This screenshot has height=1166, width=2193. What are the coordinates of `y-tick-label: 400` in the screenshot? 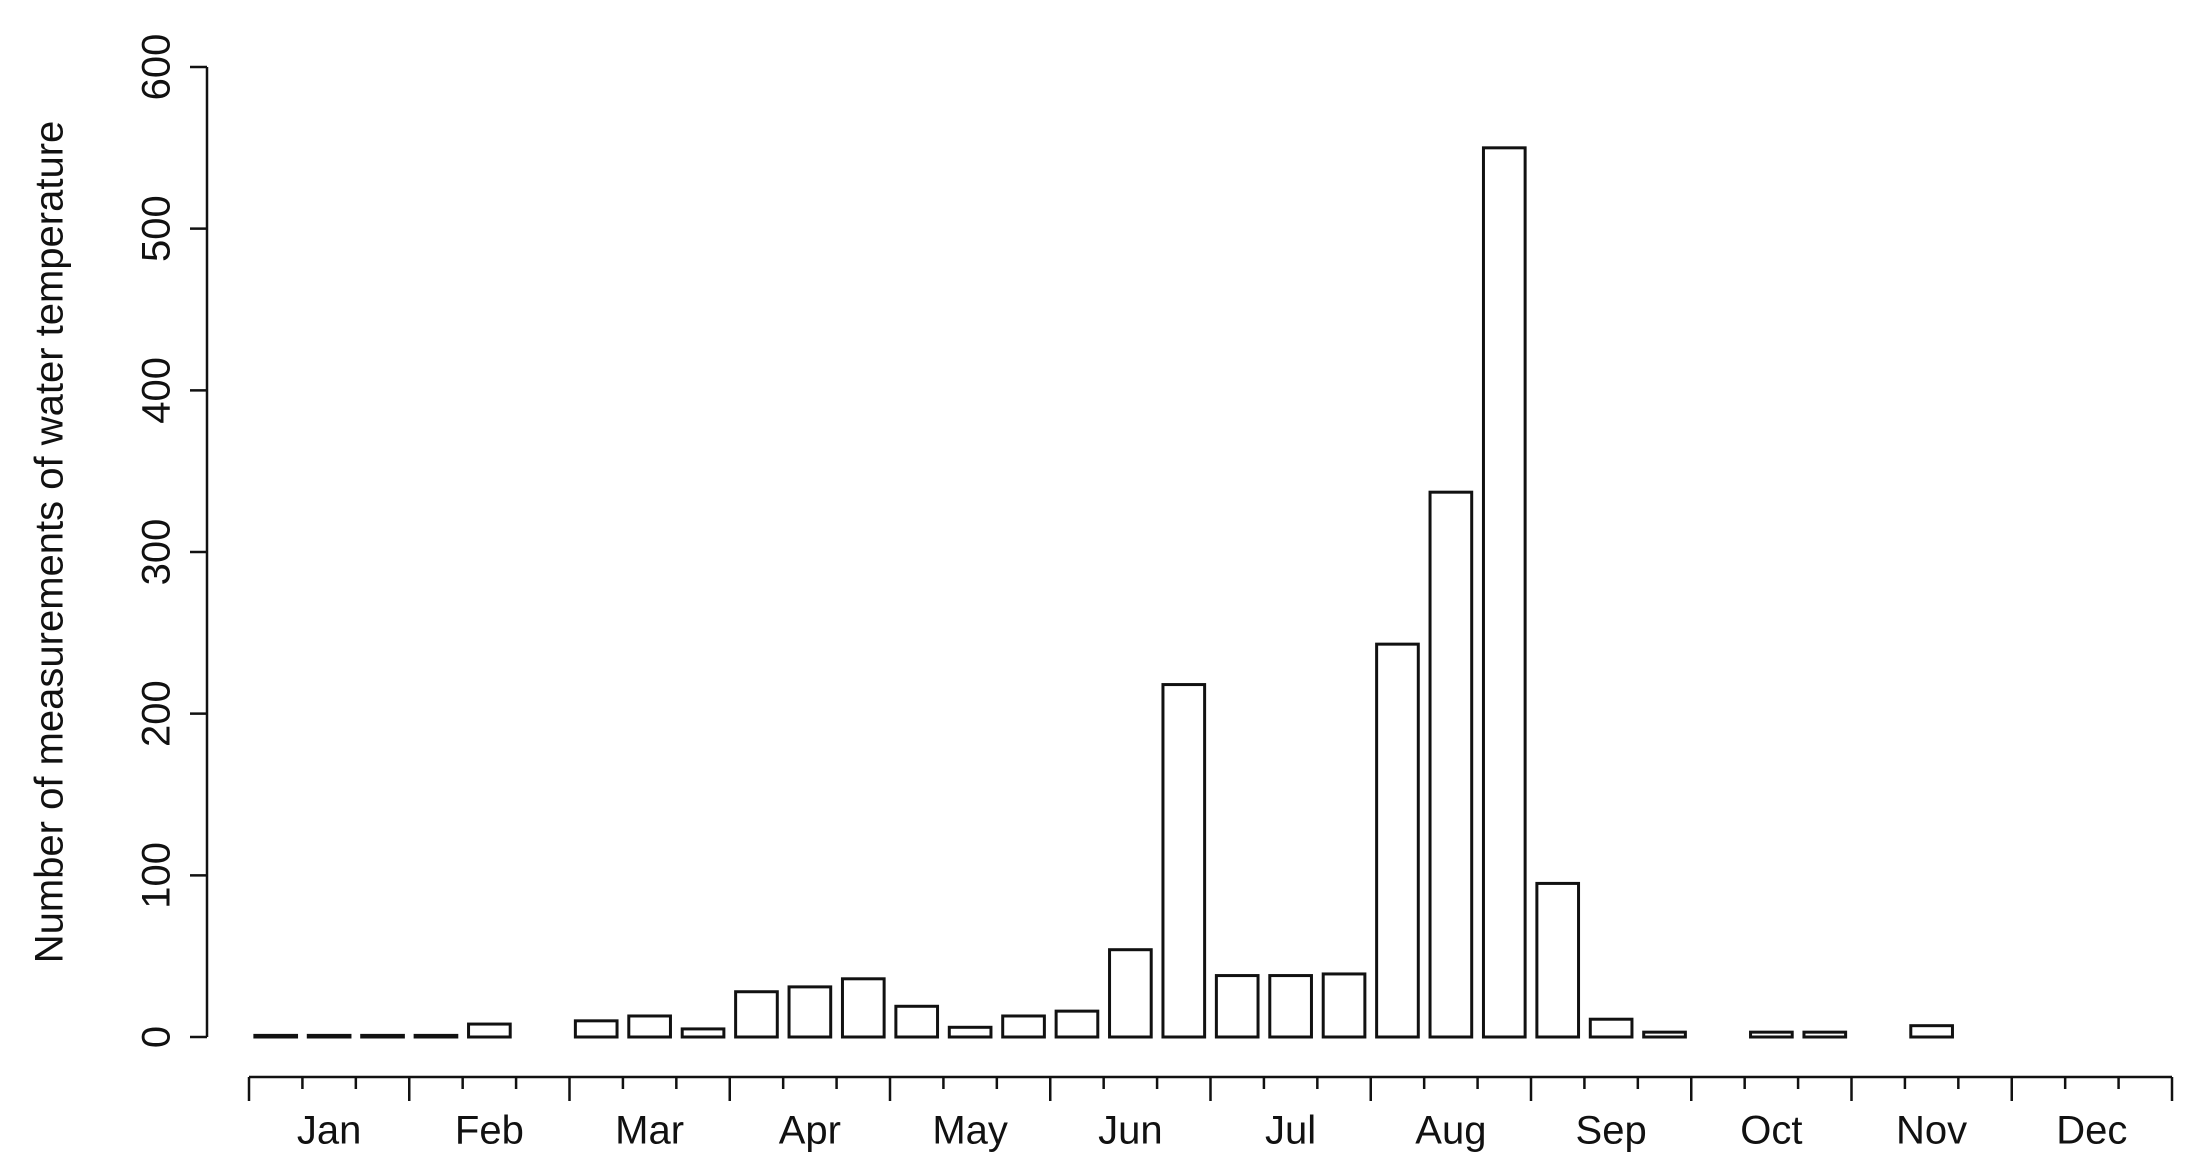 It's located at (157, 390).